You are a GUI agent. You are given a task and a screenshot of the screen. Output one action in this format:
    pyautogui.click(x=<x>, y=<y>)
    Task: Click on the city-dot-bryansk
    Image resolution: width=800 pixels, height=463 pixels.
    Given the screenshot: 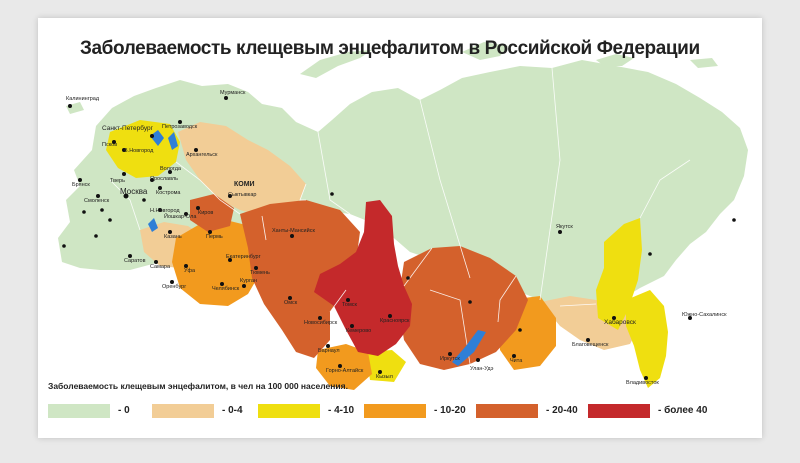 What is the action you would take?
    pyautogui.click(x=80, y=180)
    